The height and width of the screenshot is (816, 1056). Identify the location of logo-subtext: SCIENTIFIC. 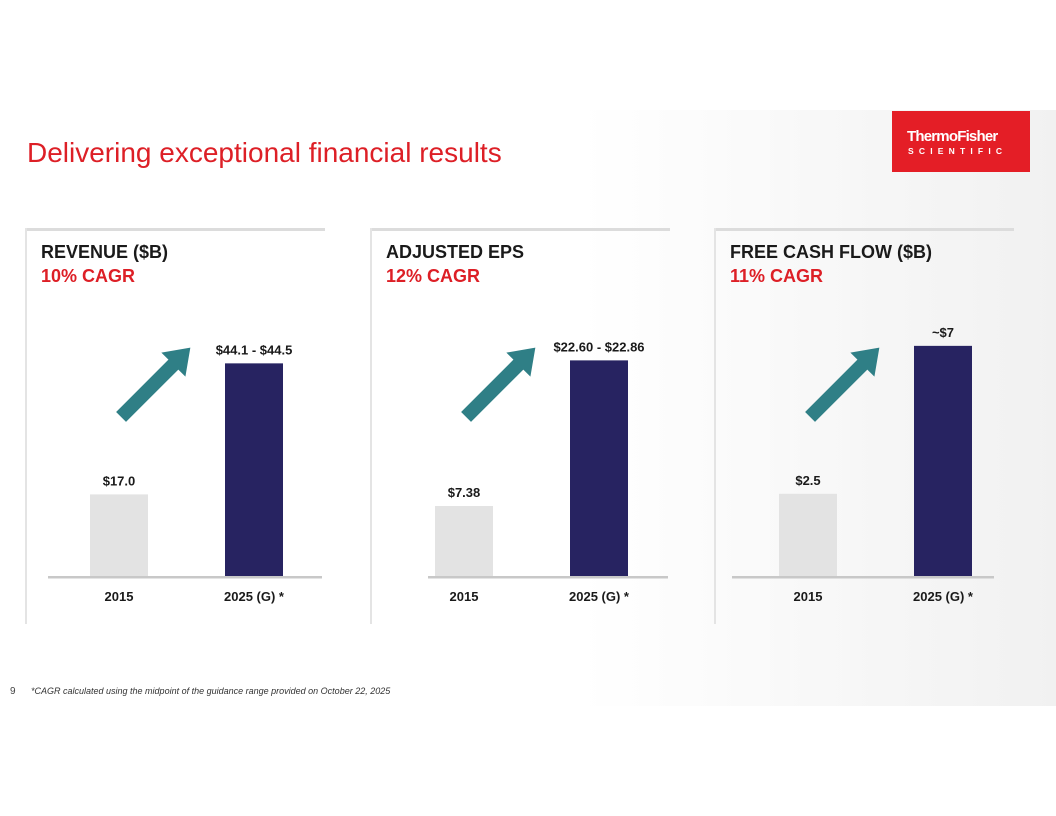
(958, 151).